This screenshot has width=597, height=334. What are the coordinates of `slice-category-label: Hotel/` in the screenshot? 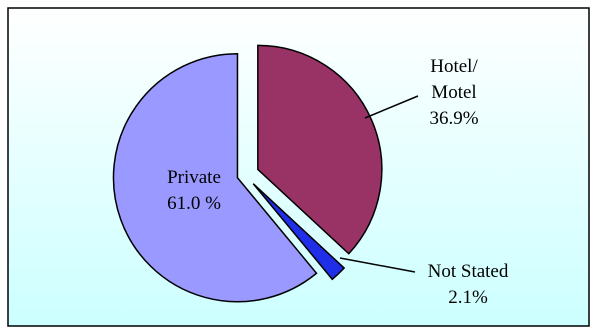 It's located at (454, 66).